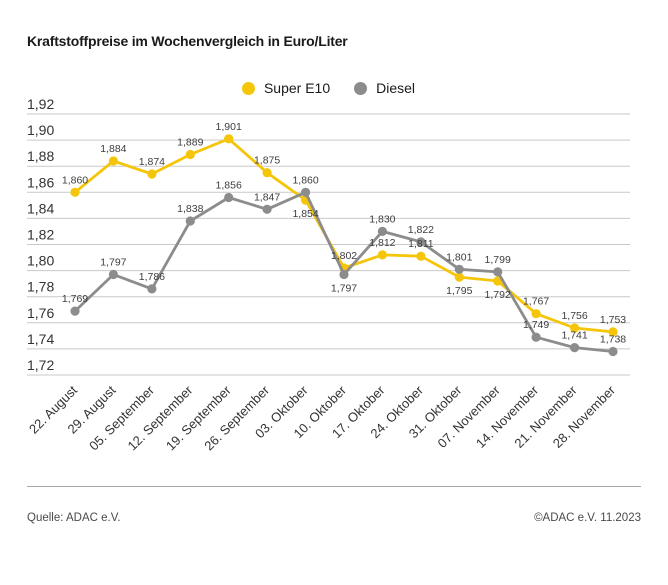 Image resolution: width=668 pixels, height=585 pixels. I want to click on y-tick-label: 1,84, so click(40, 208).